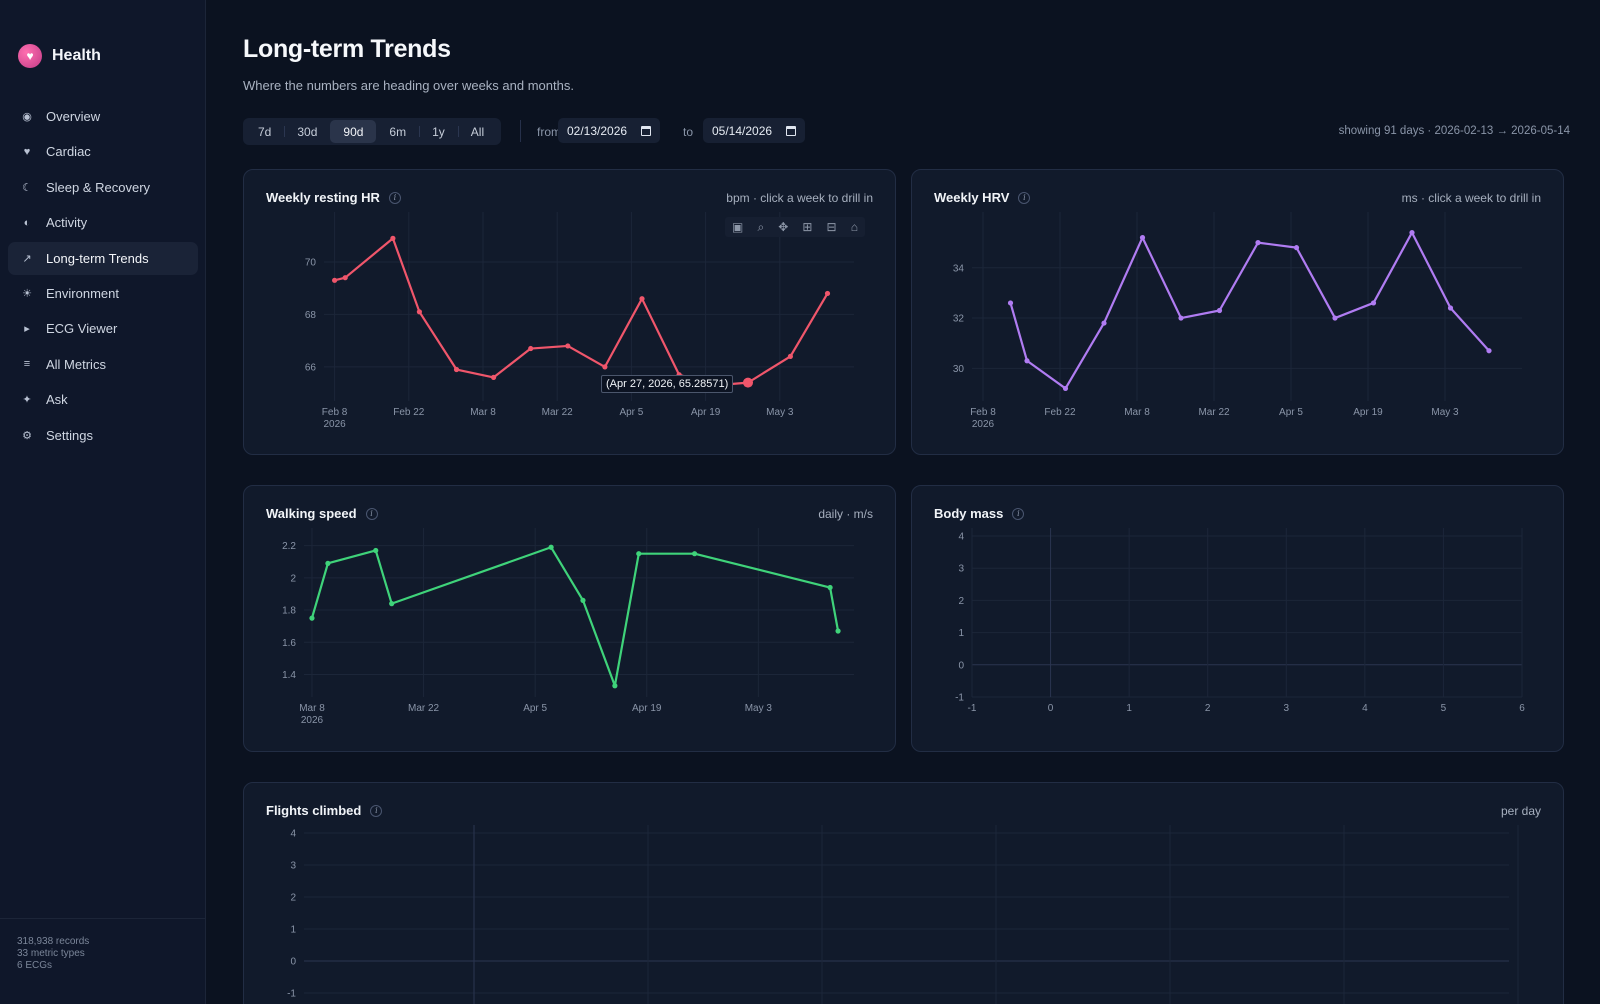  Describe the element at coordinates (51, 953) in the screenshot. I see `metric-types-count: 33 metric types` at that location.